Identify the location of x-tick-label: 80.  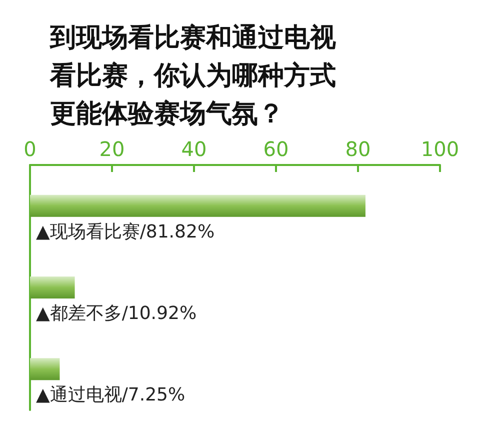
(358, 149).